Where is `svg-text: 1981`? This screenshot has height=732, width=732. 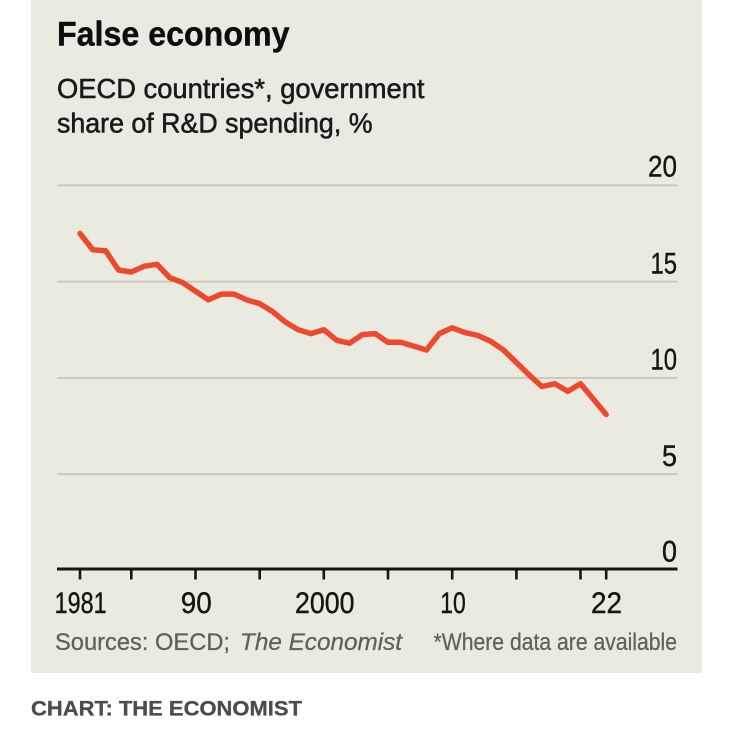
svg-text: 1981 is located at coordinates (81, 603).